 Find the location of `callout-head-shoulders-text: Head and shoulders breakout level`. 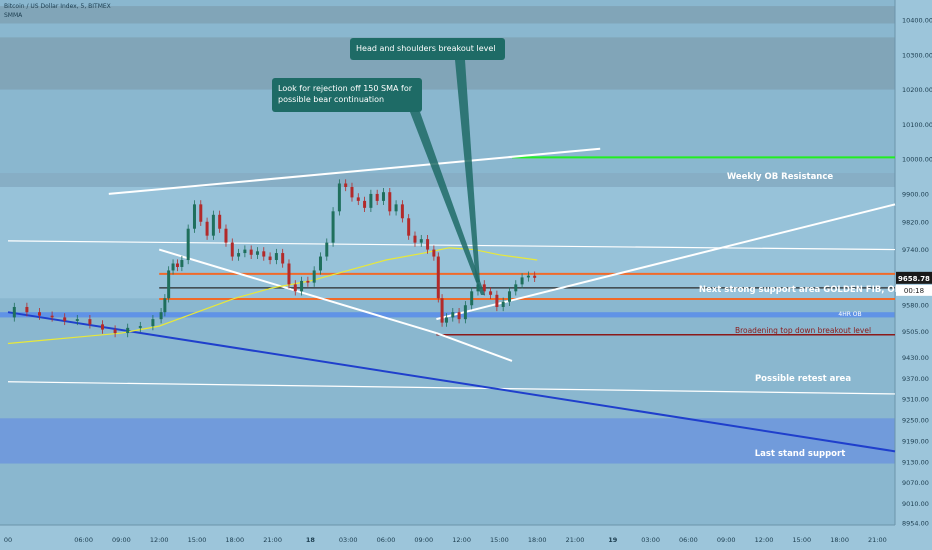

callout-head-shoulders-text: Head and shoulders breakout level is located at coordinates (426, 48).